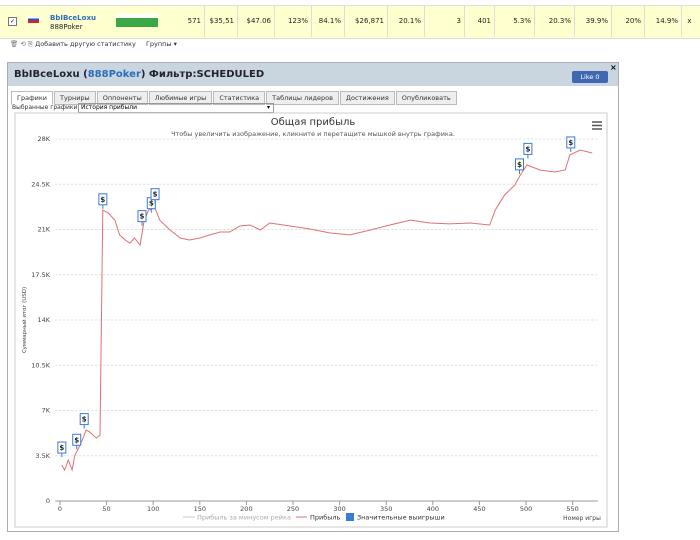 The height and width of the screenshot is (540, 700). I want to click on tab: Достижения, so click(367, 98).